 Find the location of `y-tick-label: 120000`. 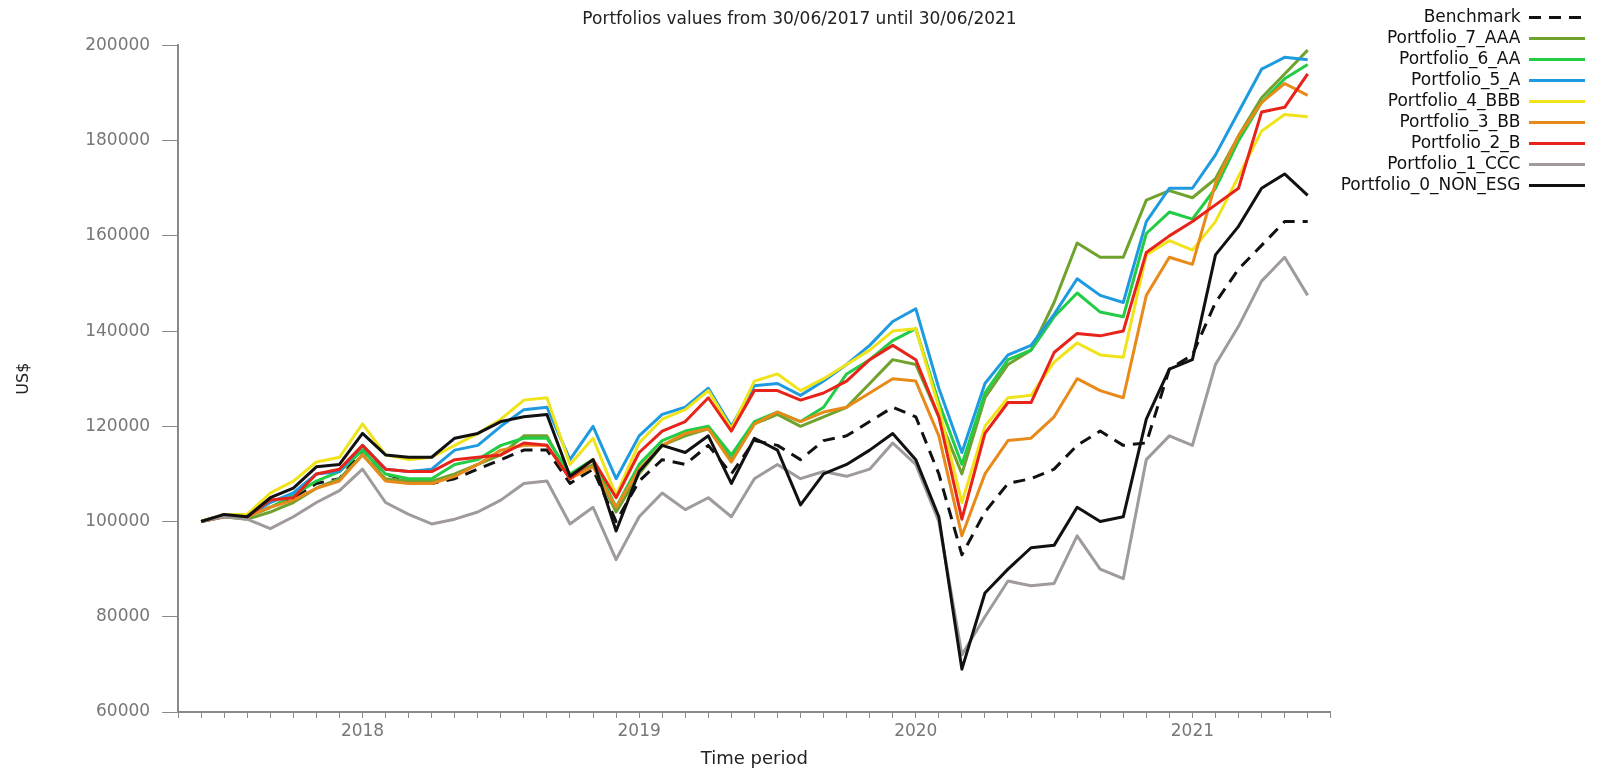

y-tick-label: 120000 is located at coordinates (118, 424).